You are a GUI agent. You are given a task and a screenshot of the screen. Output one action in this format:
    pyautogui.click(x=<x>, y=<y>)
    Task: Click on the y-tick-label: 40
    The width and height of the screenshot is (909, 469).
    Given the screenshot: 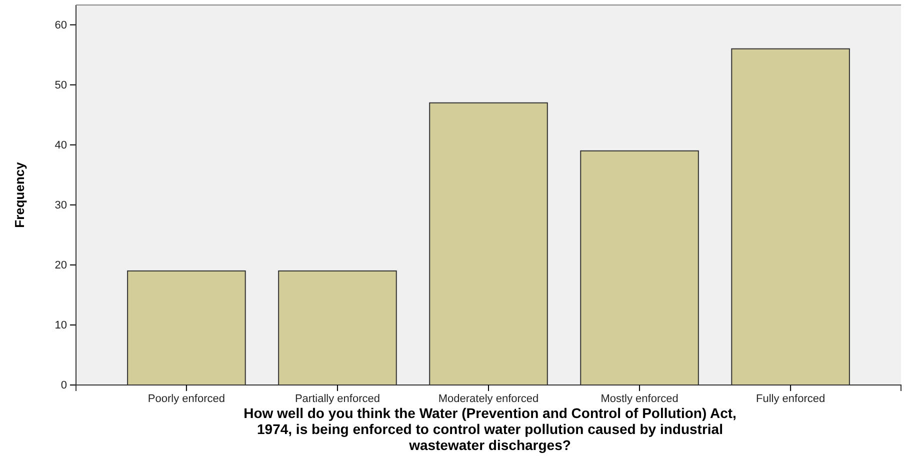 What is the action you would take?
    pyautogui.click(x=60, y=145)
    